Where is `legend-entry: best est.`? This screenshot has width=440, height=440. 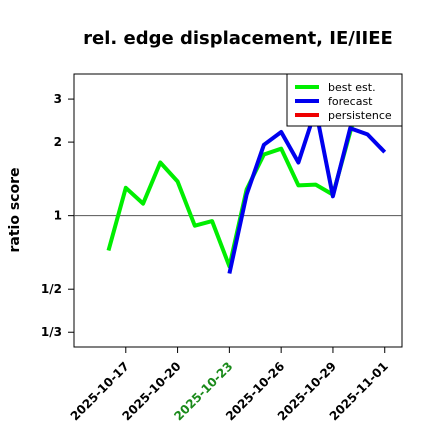
legend-entry: best est. is located at coordinates (352, 87).